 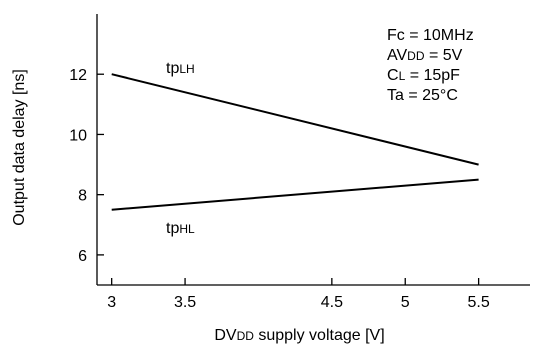 What do you see at coordinates (225, 335) in the screenshot?
I see `x-axis-title-main: DV` at bounding box center [225, 335].